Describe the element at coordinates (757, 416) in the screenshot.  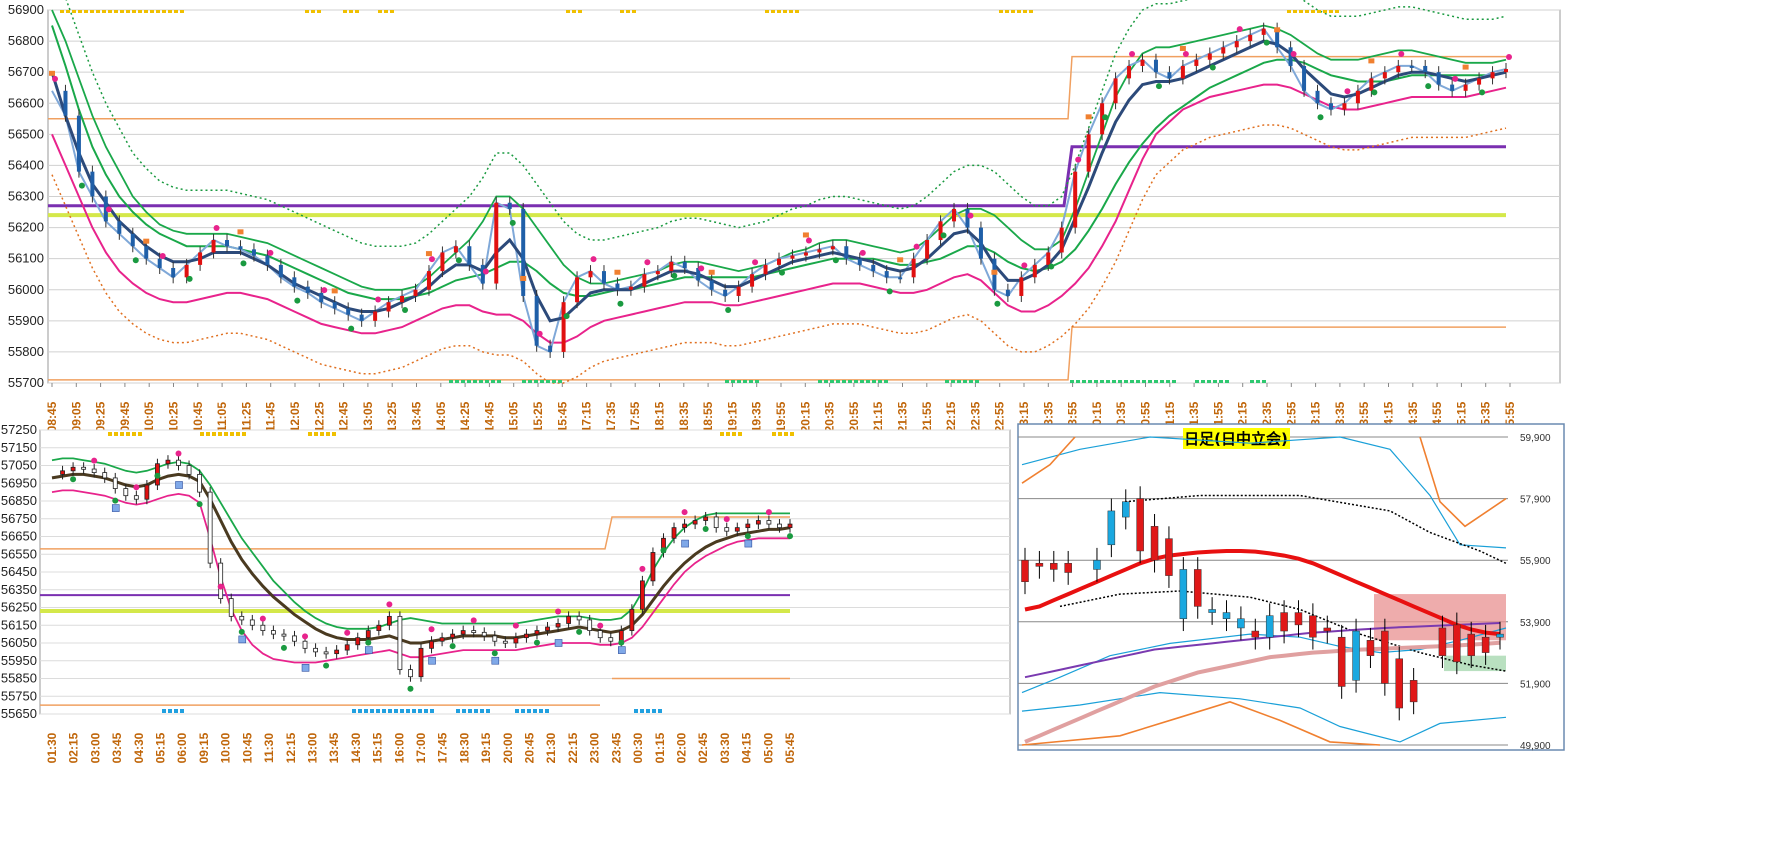
I see `x-tick-label: 19:35` at that location.